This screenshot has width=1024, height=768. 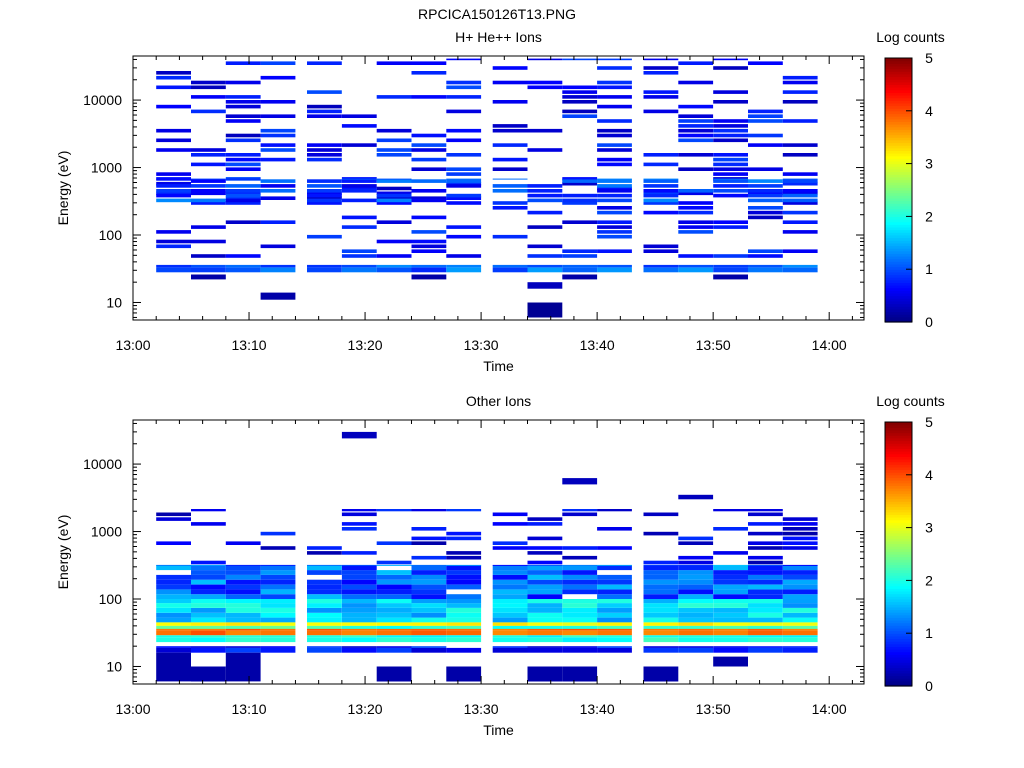 I want to click on colorbar-frame, so click(x=898, y=190).